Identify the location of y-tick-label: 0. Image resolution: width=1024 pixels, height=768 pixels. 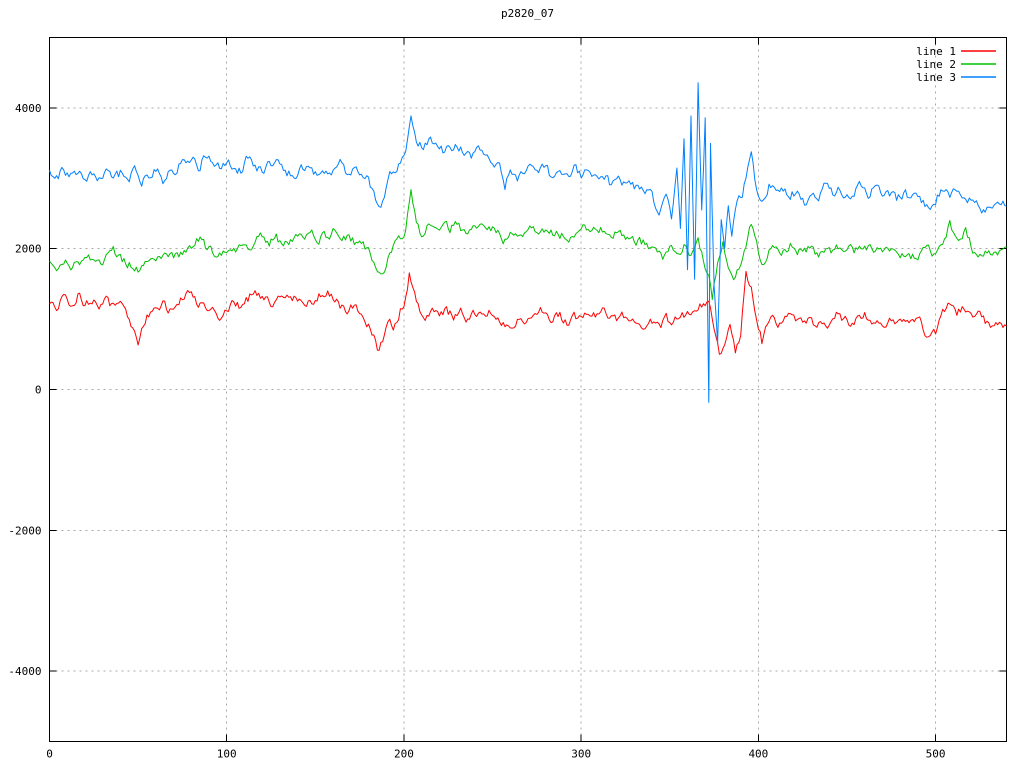
(38, 390).